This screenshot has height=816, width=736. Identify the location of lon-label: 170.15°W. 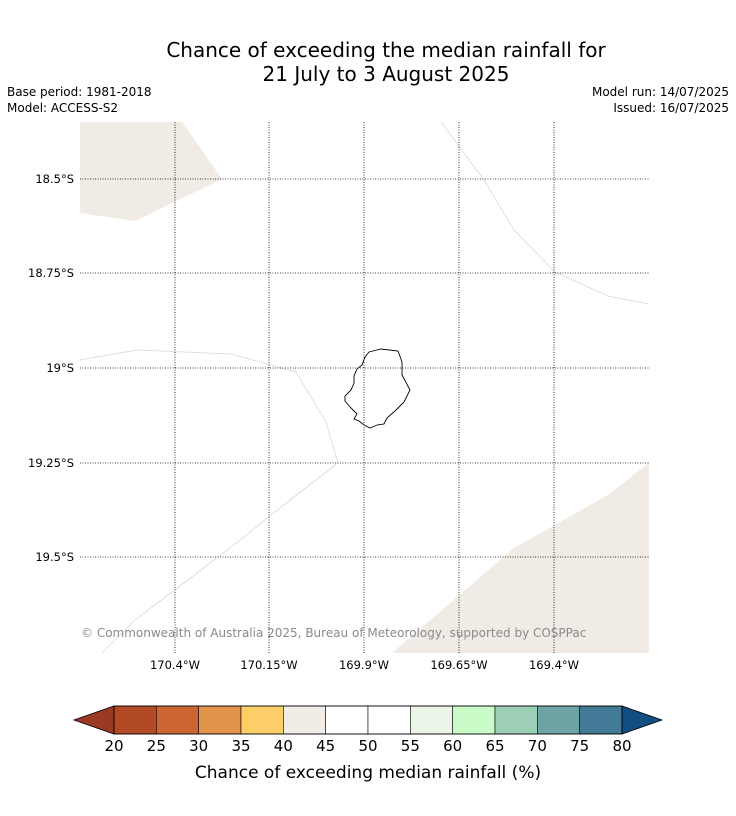
(268, 665).